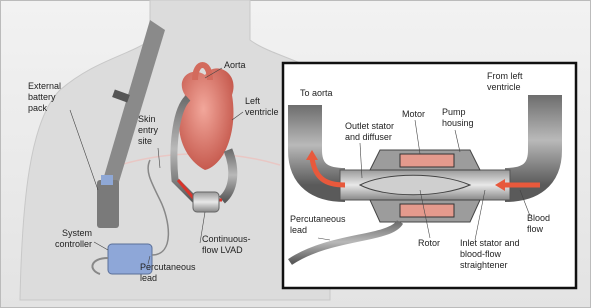 The width and height of the screenshot is (591, 308). I want to click on label: Aorta, so click(235, 65).